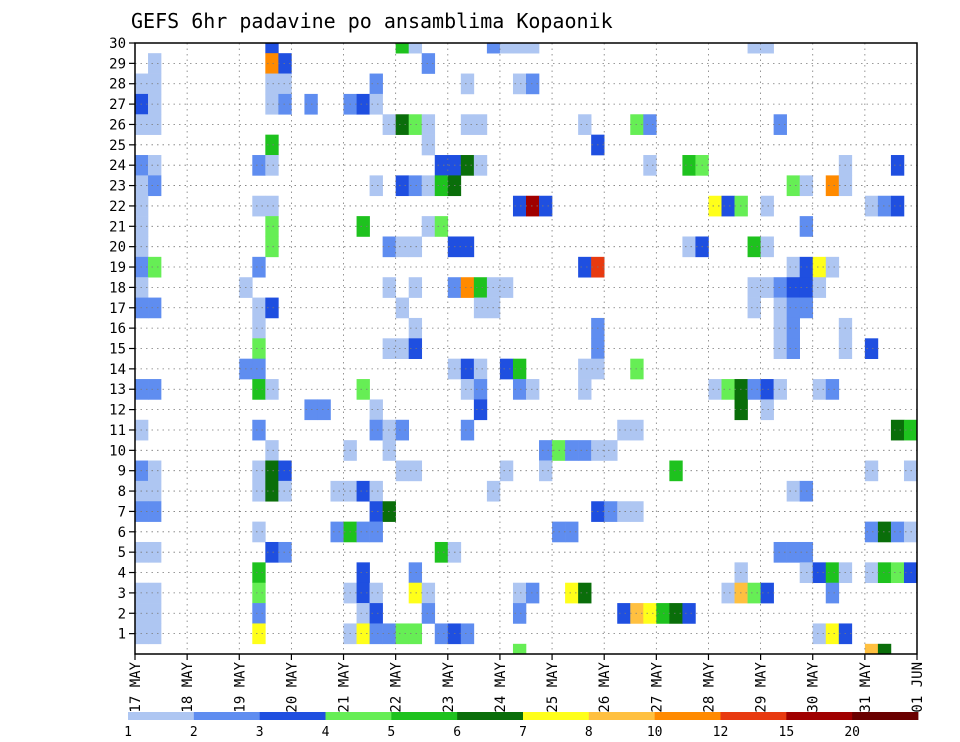 This screenshot has width=960, height=742. I want to click on y-tick-label: 30, so click(117, 44).